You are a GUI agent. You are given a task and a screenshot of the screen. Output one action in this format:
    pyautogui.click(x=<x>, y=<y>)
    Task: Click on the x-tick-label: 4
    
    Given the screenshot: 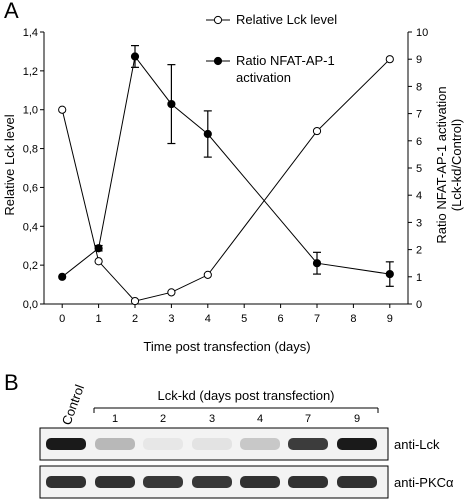 What is the action you would take?
    pyautogui.click(x=208, y=319)
    